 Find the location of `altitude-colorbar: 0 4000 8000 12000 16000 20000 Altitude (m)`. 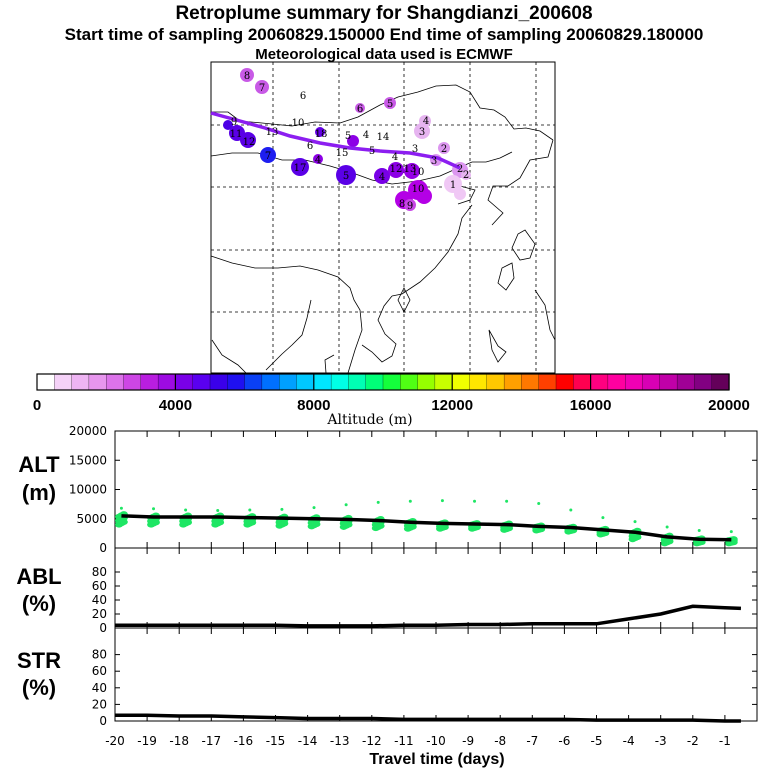

altitude-colorbar: 0 4000 8000 12000 16000 20000 Altitude (m) is located at coordinates (391, 400).